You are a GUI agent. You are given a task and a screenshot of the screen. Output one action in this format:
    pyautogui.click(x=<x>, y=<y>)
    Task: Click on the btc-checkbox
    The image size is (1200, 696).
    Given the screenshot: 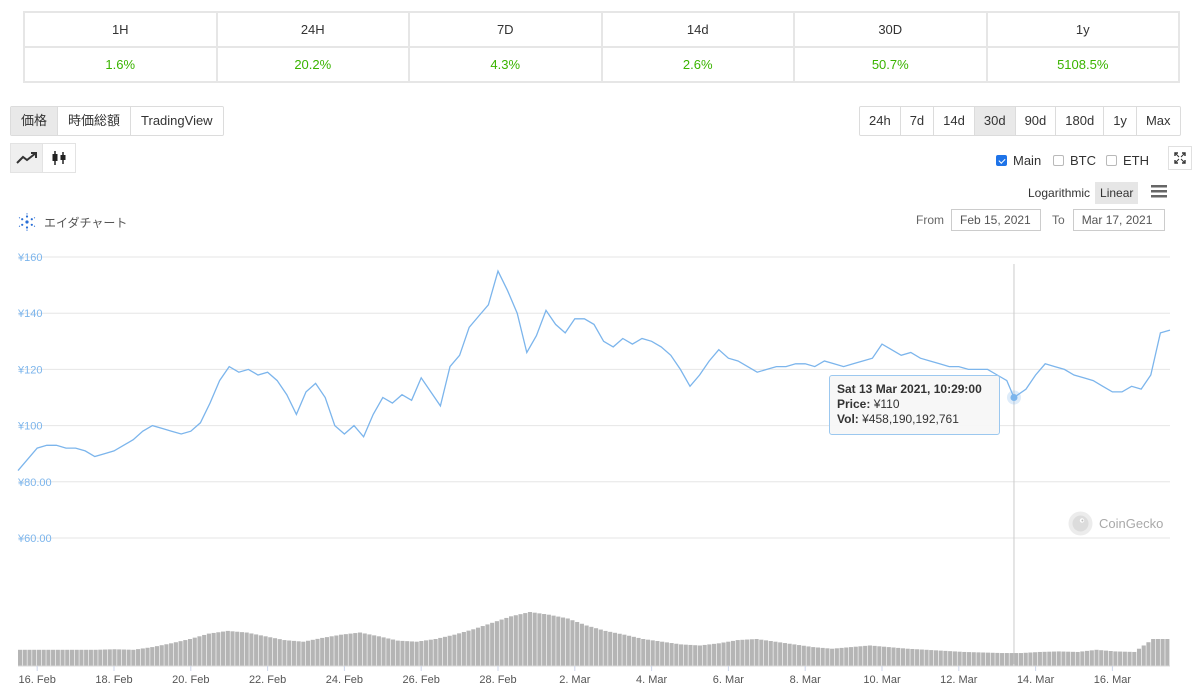 What is the action you would take?
    pyautogui.click(x=1058, y=160)
    